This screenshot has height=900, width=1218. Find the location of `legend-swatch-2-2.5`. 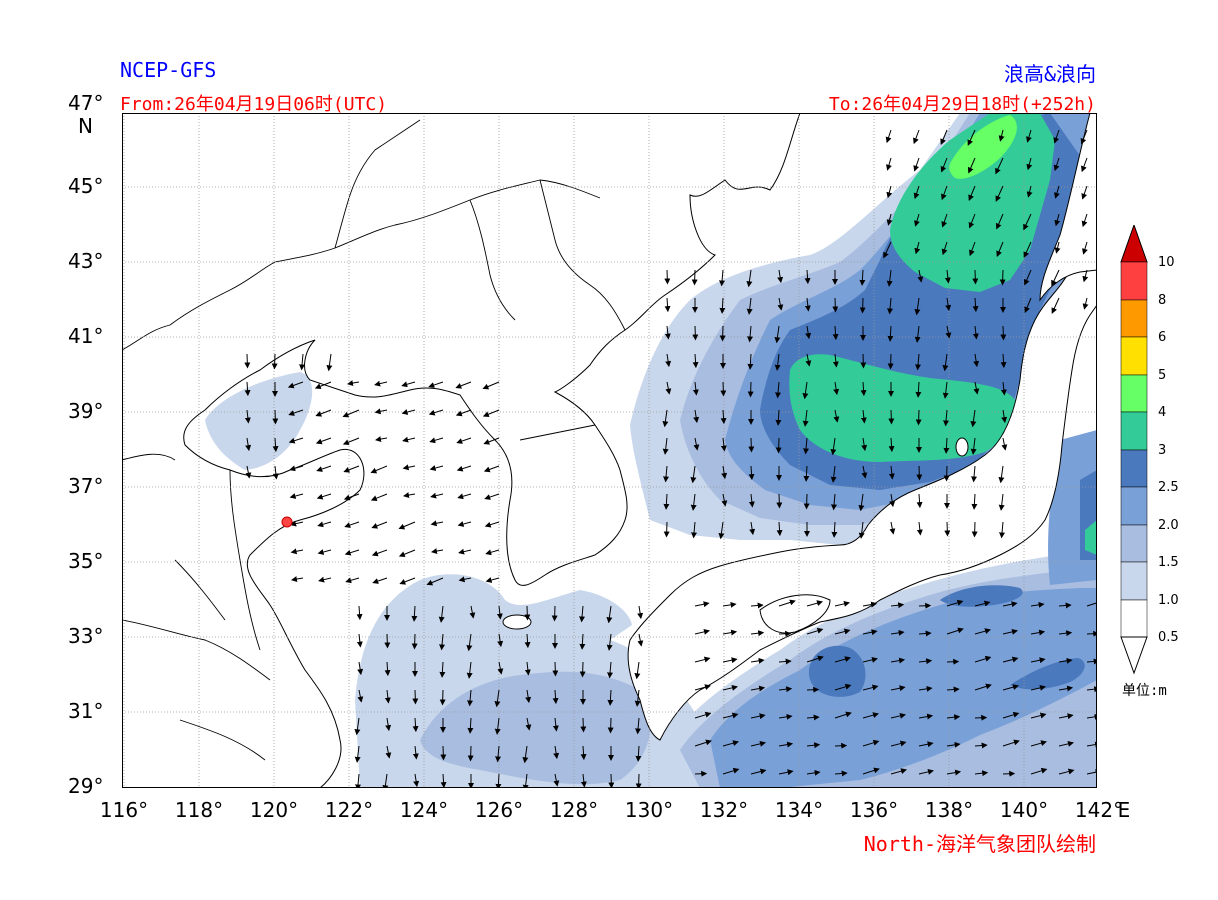

legend-swatch-2-2.5 is located at coordinates (1134, 506).